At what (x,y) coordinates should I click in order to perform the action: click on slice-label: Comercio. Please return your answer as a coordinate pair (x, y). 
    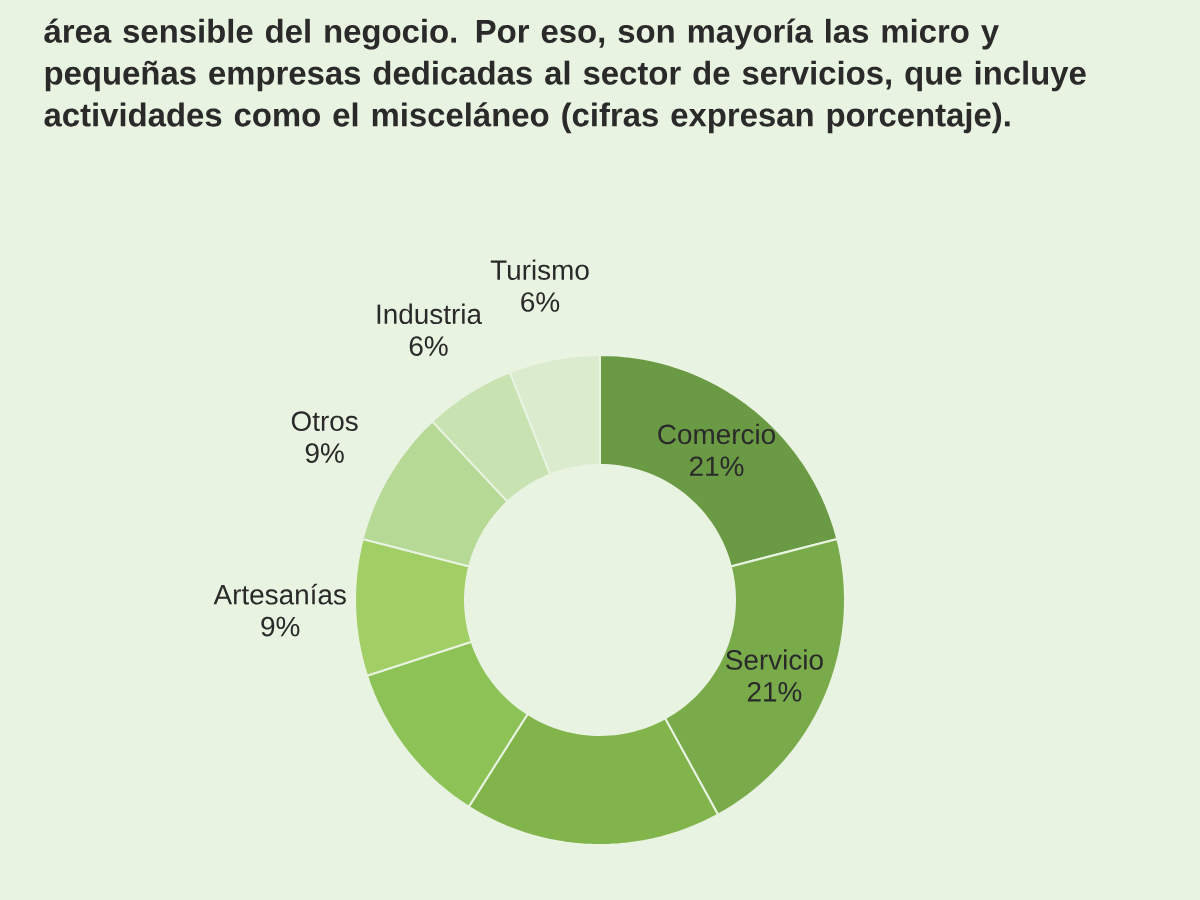
    Looking at the image, I should click on (716, 434).